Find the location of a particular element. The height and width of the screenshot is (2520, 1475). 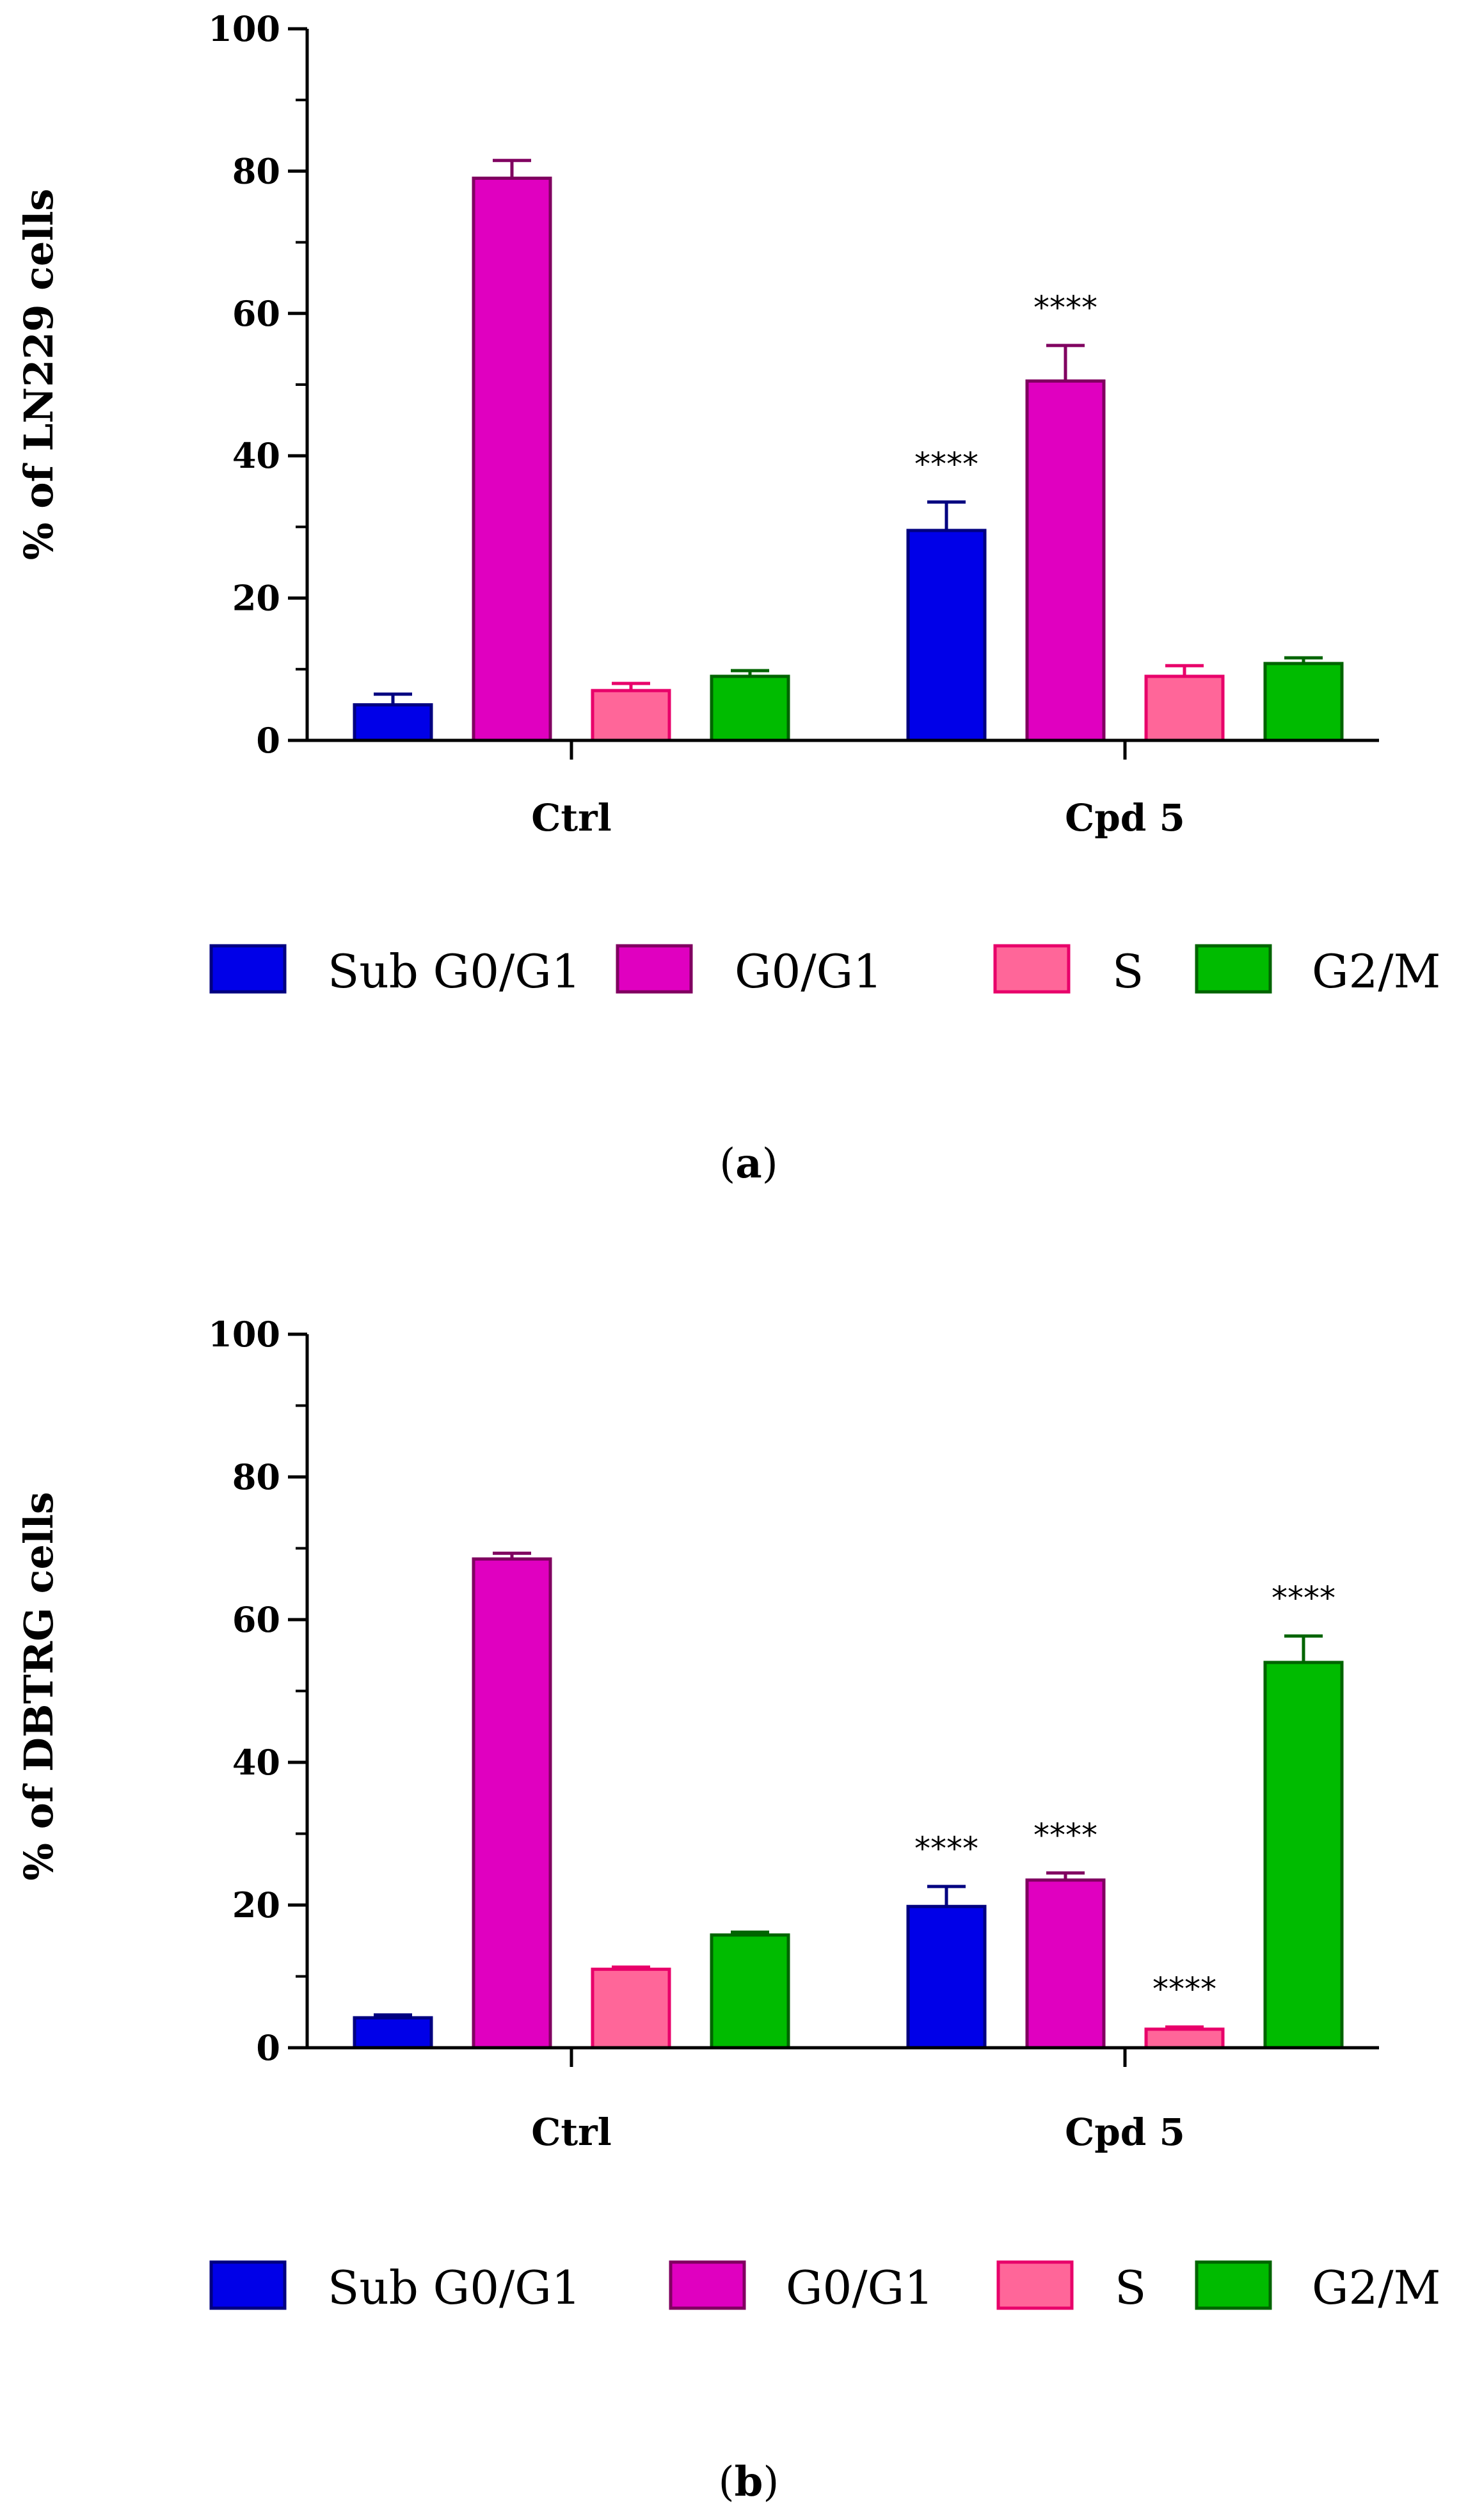

panel-b-legend-label-s: S is located at coordinates (1130, 2288).